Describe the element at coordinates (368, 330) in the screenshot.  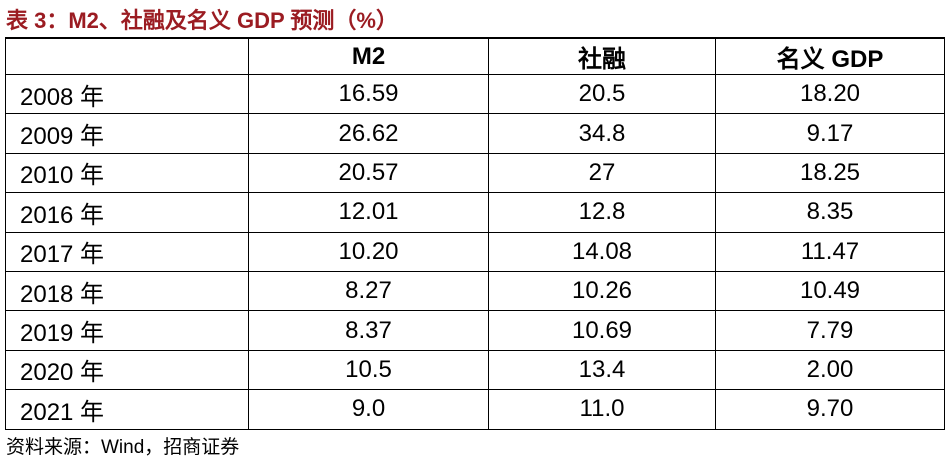
I see `table-cell: 8.37` at that location.